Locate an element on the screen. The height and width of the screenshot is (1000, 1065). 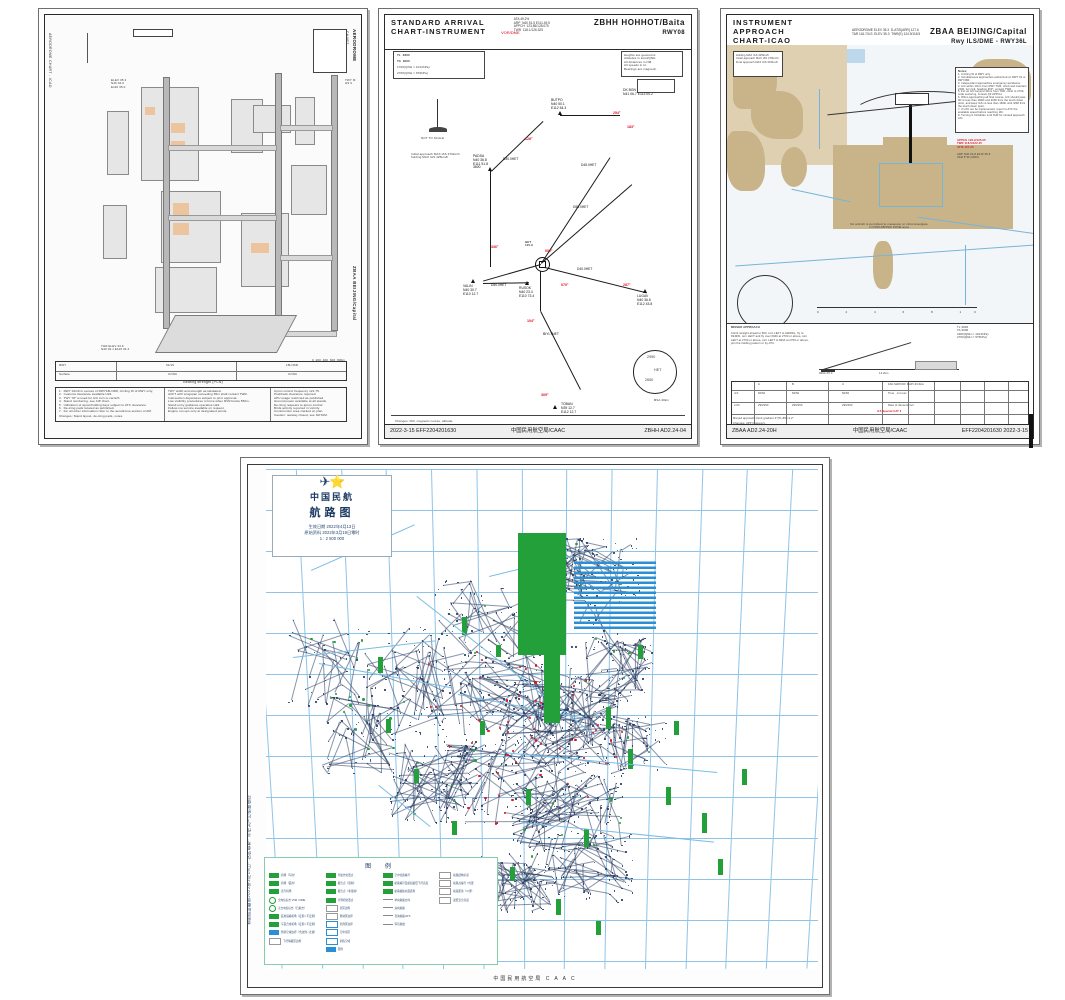
legend-item: 禁区边界 is located at coordinates (352, 908).